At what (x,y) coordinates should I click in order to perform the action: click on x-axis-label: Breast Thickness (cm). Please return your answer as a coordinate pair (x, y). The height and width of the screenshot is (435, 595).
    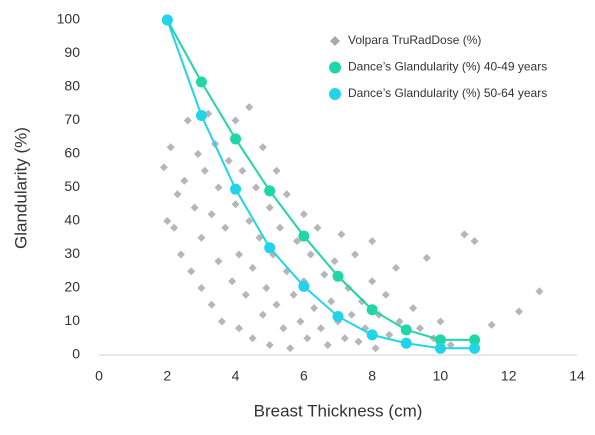
    Looking at the image, I should click on (338, 410).